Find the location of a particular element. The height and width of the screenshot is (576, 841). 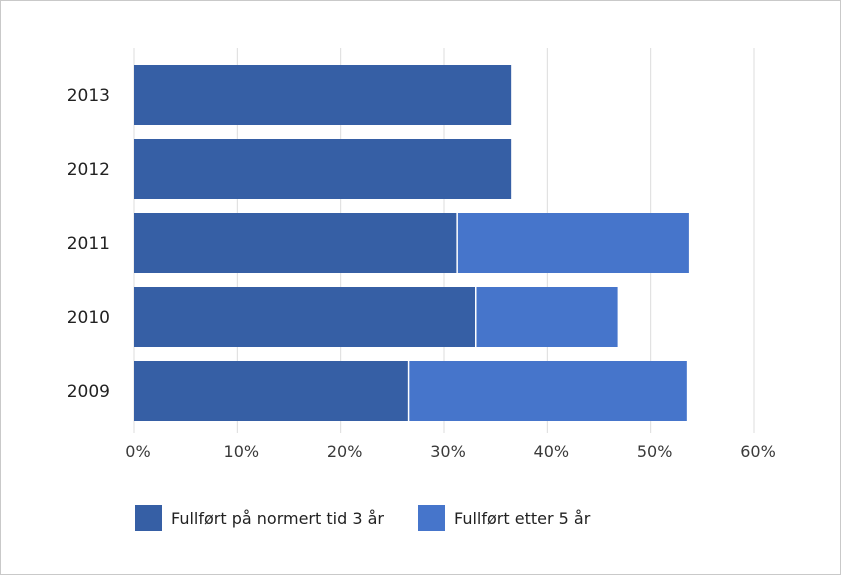

legend-label: Fullført etter 5 år is located at coordinates (522, 518).